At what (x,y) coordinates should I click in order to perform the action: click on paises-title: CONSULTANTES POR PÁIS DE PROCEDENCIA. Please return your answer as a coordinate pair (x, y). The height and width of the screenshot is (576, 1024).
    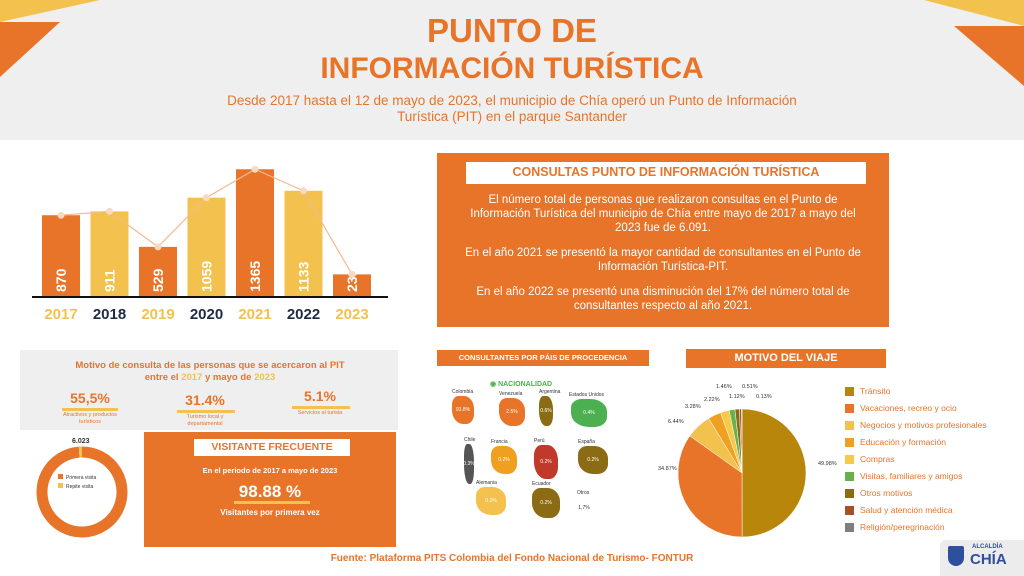
    Looking at the image, I should click on (543, 357).